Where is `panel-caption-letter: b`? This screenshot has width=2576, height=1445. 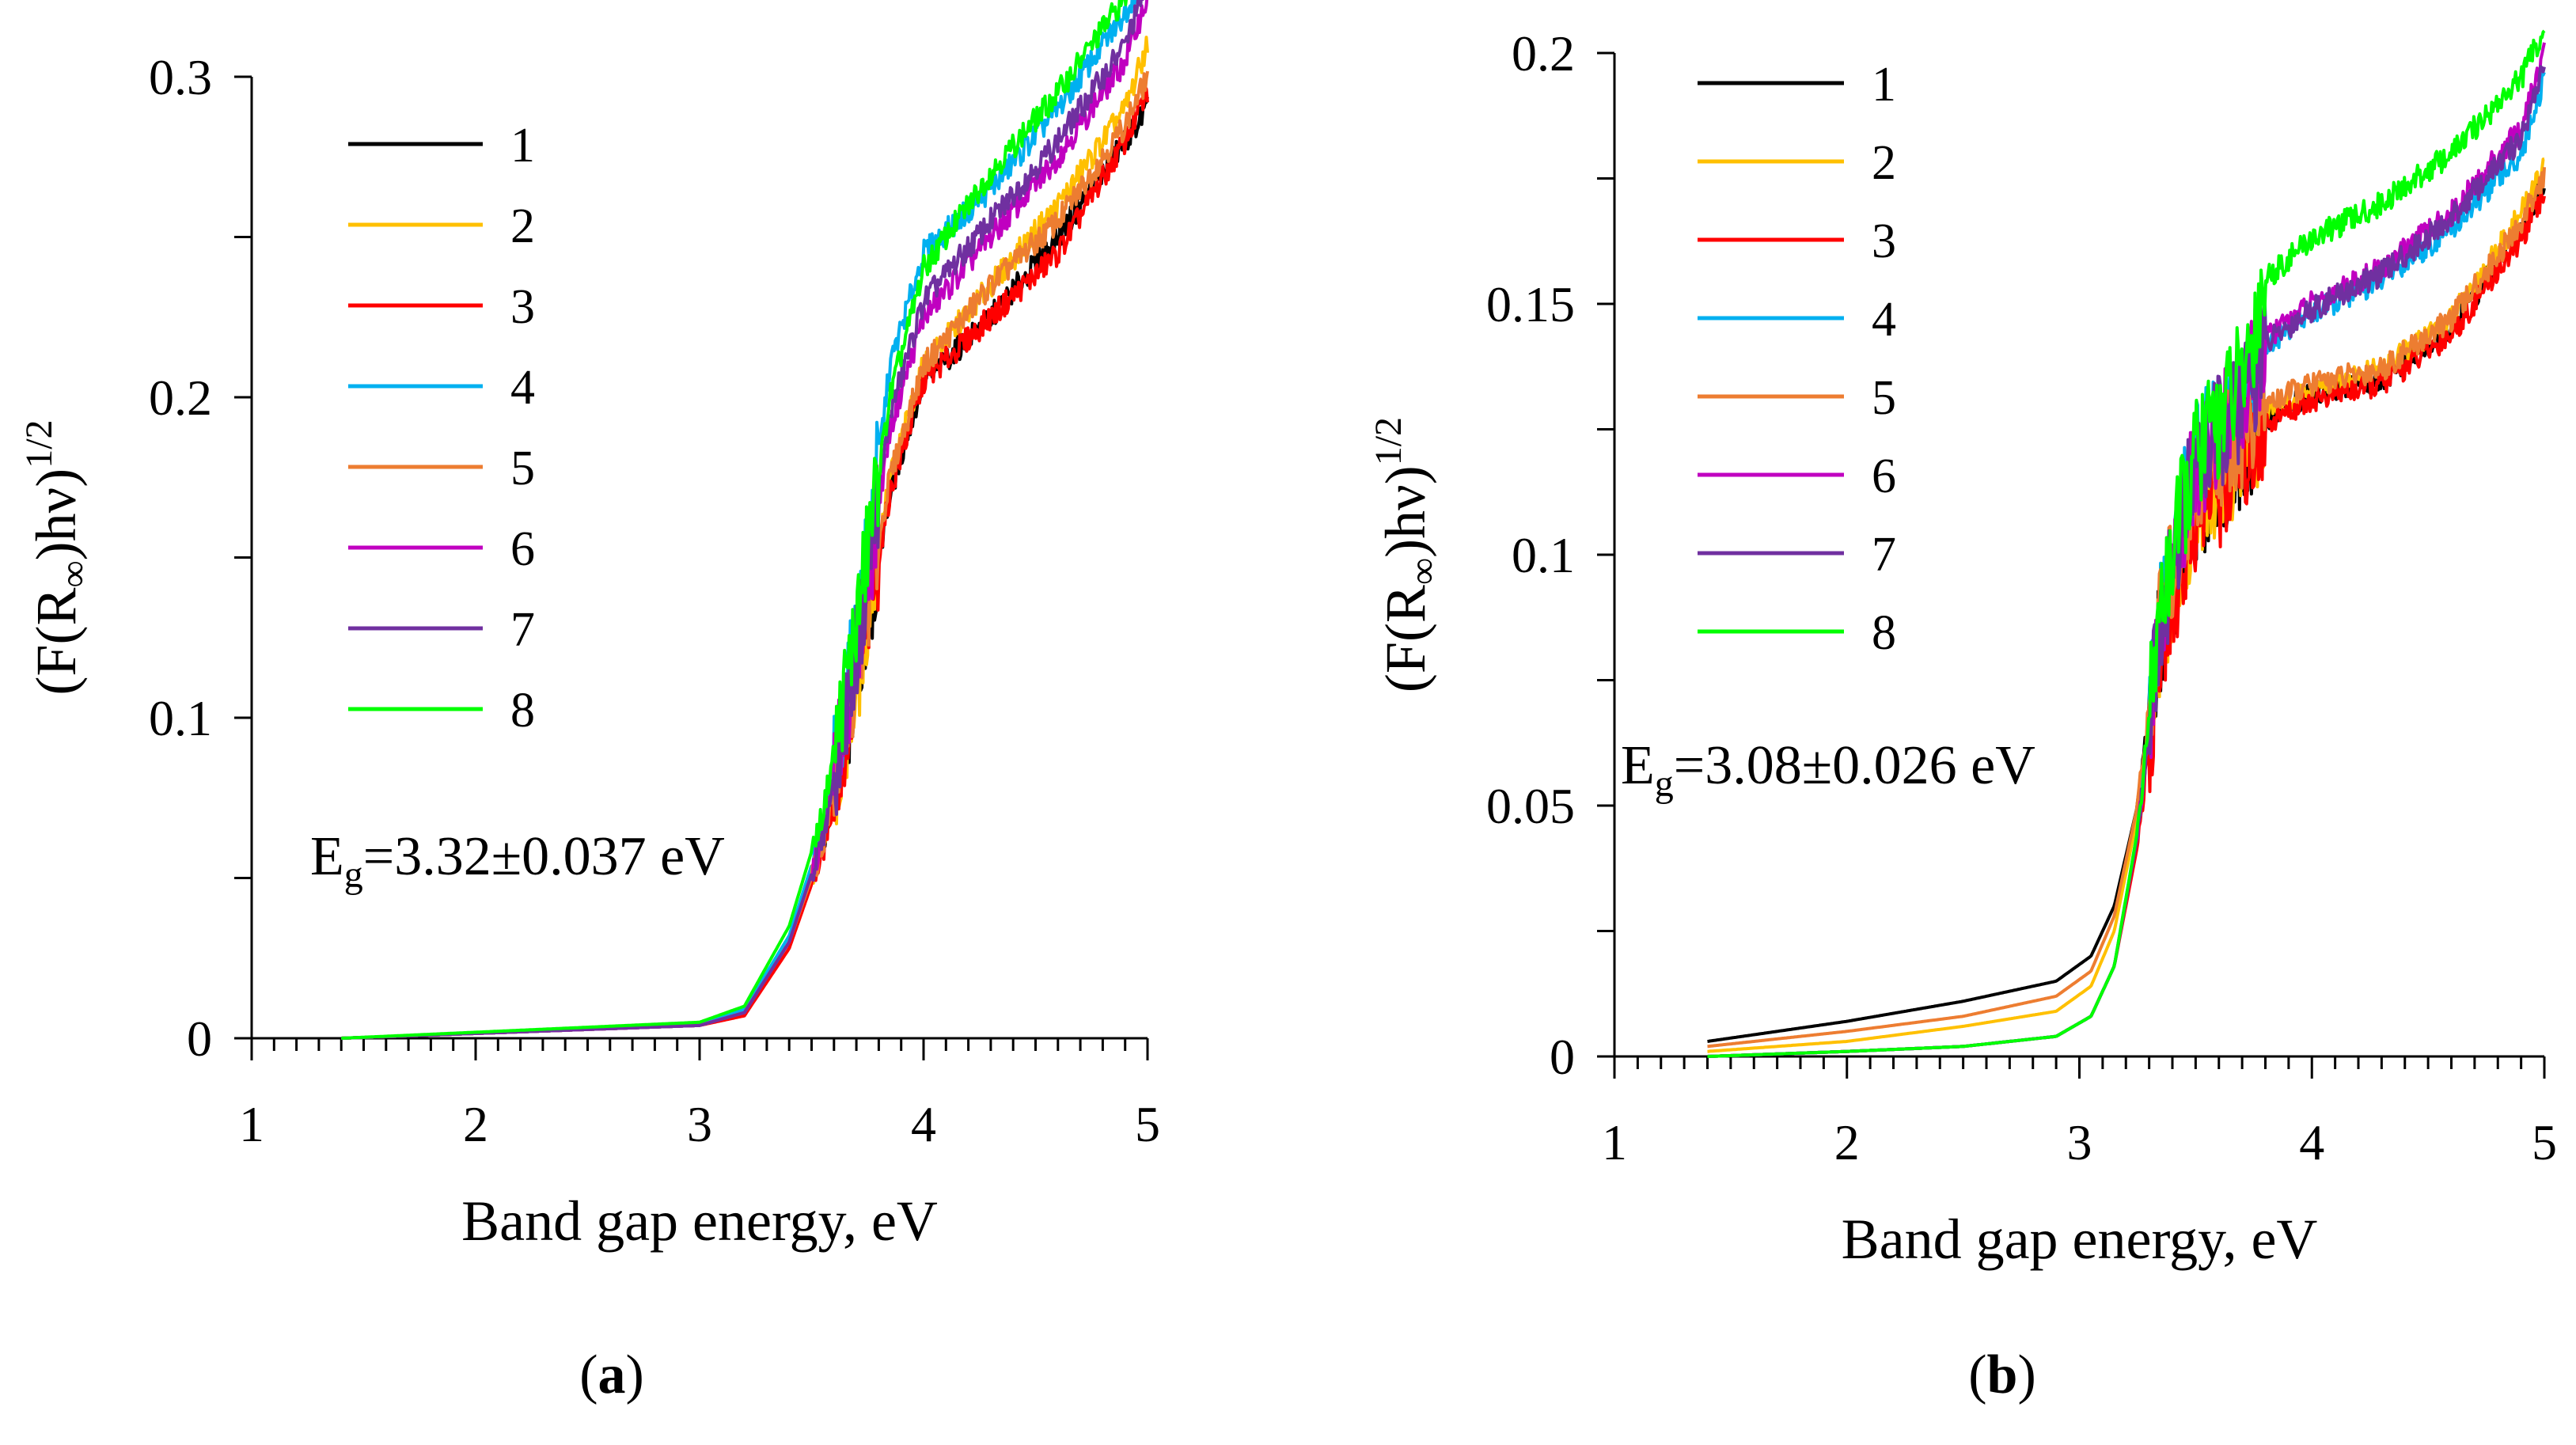 panel-caption-letter: b is located at coordinates (2002, 1374).